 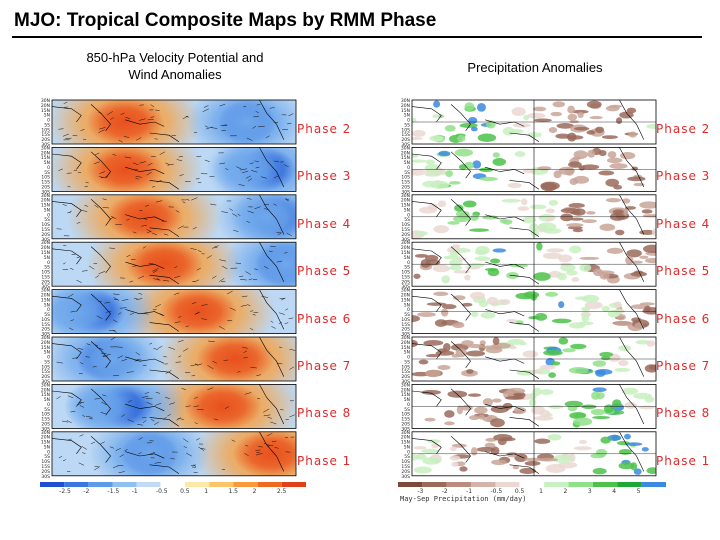 What do you see at coordinates (565, 491) in the screenshot?
I see `right-colorbar-tick: 2` at bounding box center [565, 491].